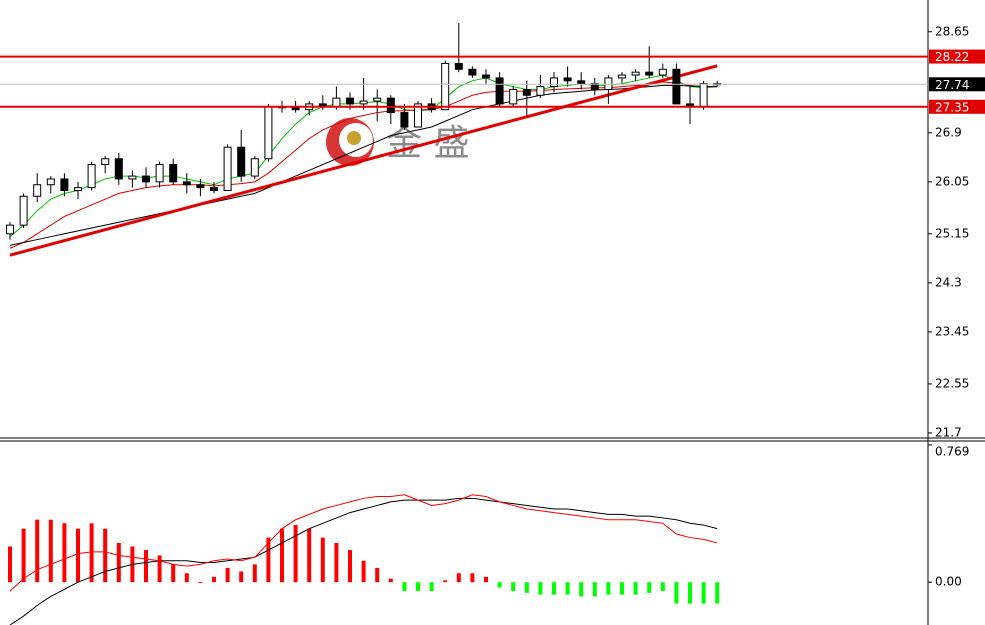 The image size is (985, 625). I want to click on watermark-logo, so click(354, 138).